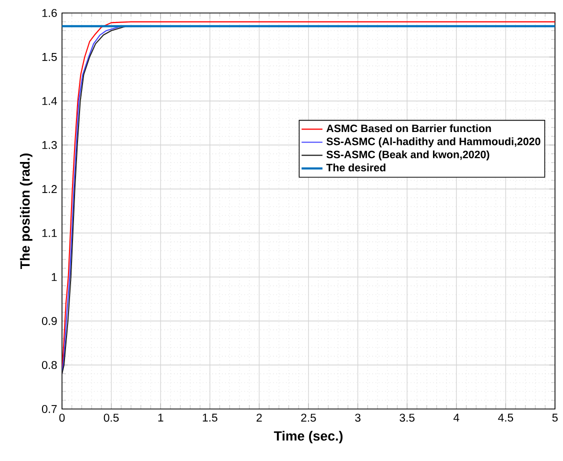 Image resolution: width=563 pixels, height=461 pixels. What do you see at coordinates (49, 57) in the screenshot?
I see `y-tick-label: 1.5` at bounding box center [49, 57].